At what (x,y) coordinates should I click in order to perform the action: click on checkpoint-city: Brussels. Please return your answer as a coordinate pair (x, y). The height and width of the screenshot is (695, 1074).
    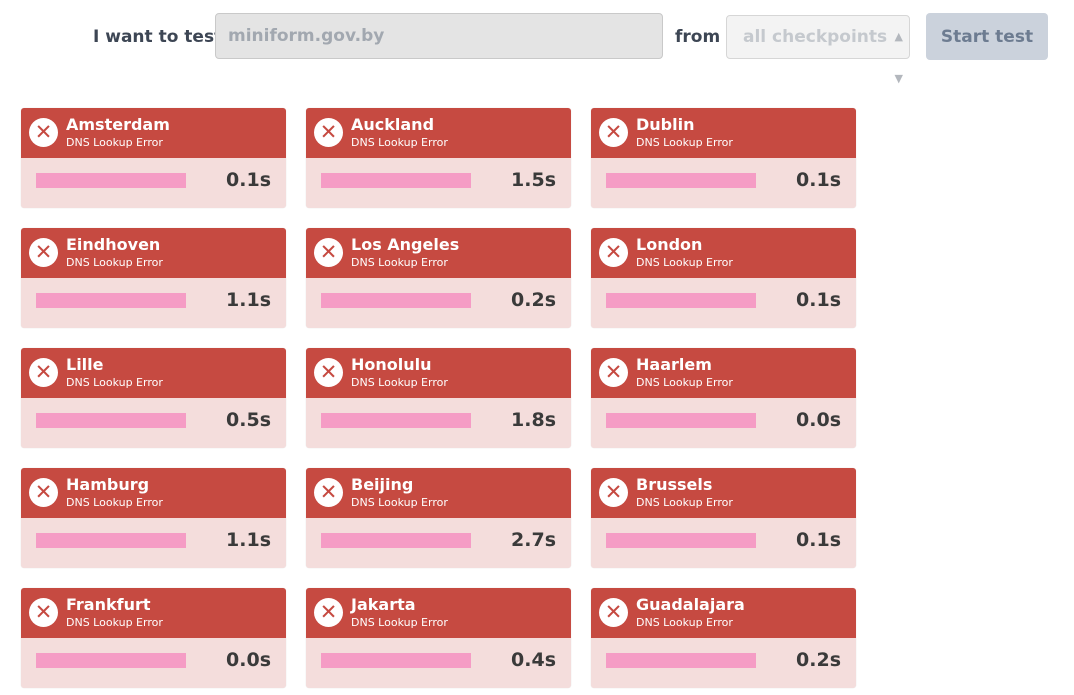
    Looking at the image, I should click on (674, 484).